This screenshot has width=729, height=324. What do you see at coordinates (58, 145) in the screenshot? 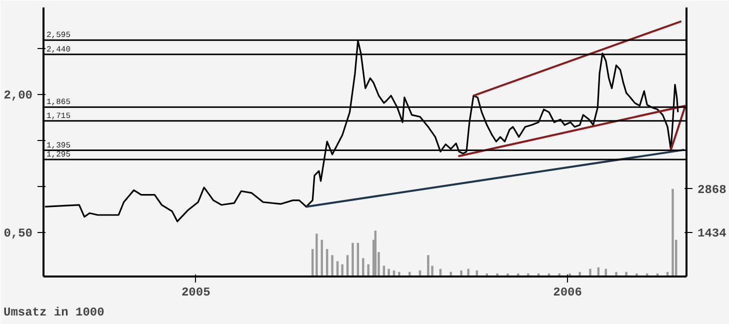
I see `ref-line-label: 1,395` at bounding box center [58, 145].